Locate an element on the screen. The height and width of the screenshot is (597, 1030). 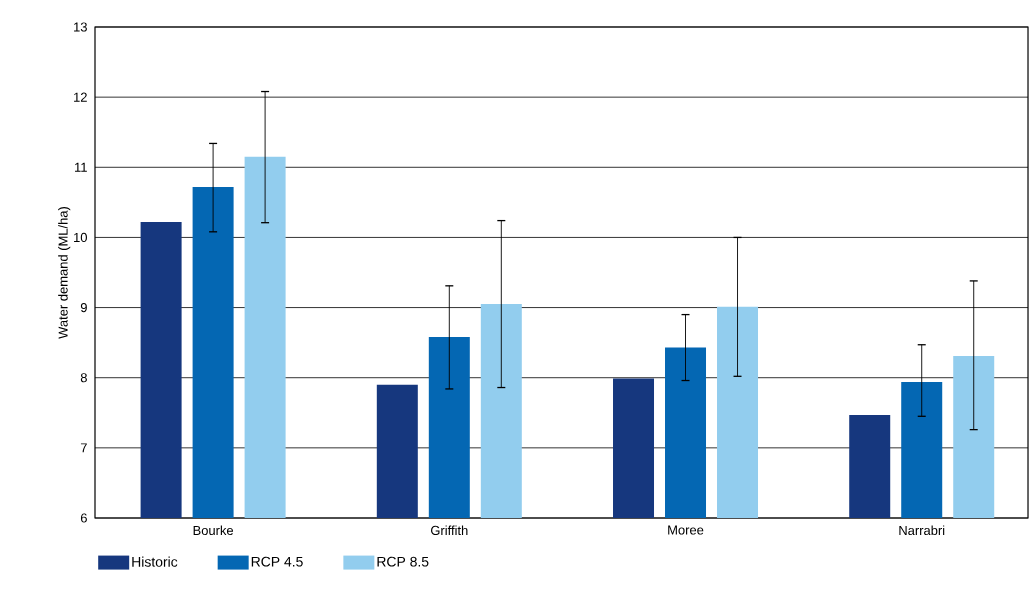
x-tick-label: Narrabri is located at coordinates (922, 530).